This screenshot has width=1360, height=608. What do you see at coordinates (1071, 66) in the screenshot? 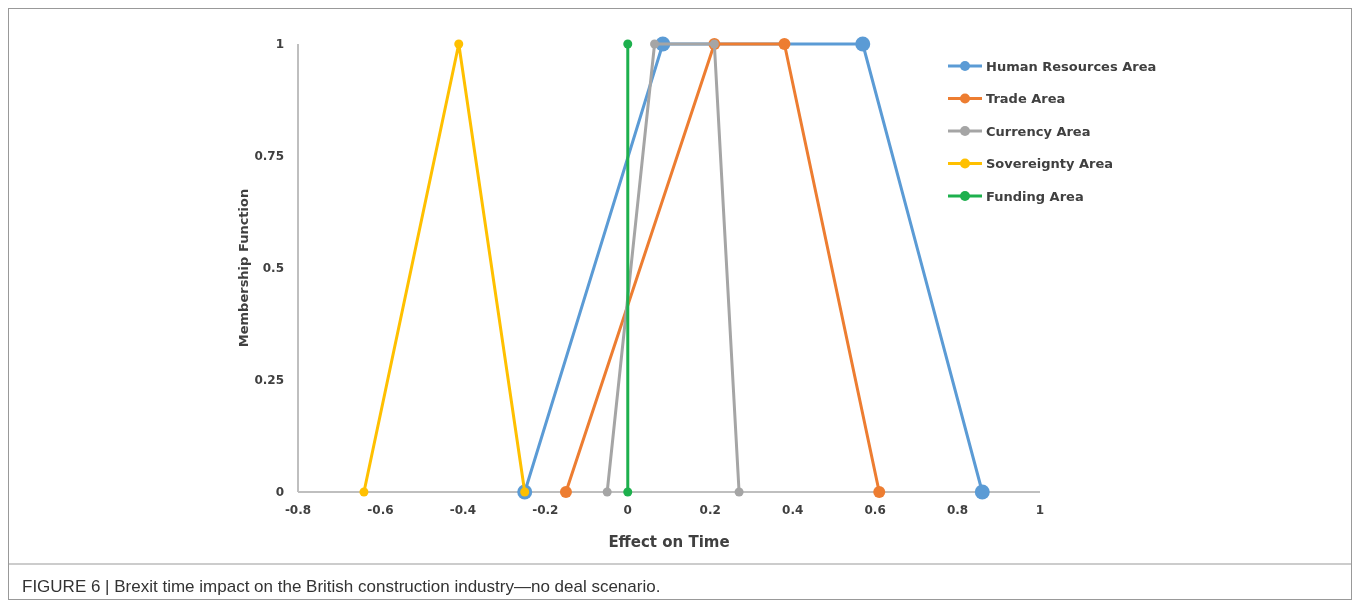
I see `legend-label: Human Resources Area` at bounding box center [1071, 66].